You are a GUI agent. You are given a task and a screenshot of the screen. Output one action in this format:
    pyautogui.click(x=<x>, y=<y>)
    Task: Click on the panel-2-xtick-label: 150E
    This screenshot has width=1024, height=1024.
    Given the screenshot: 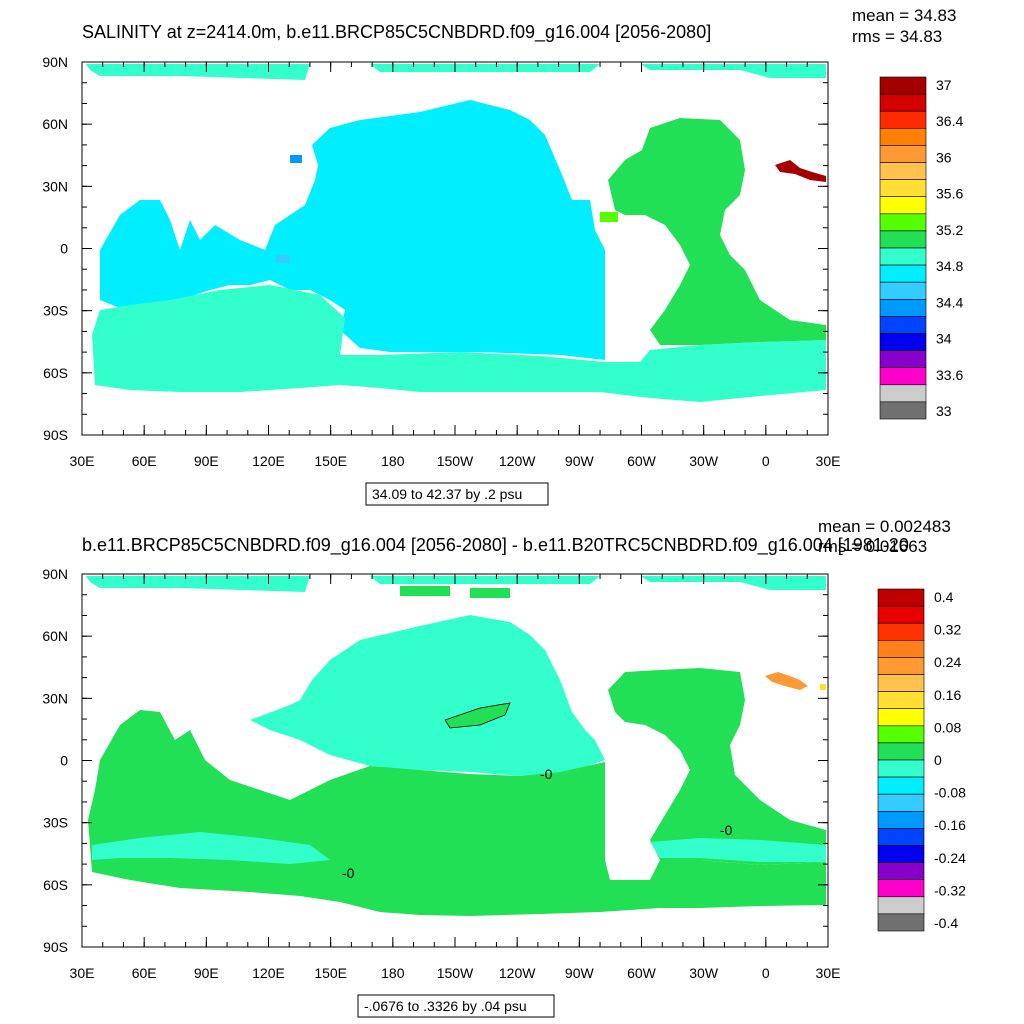 What is the action you would take?
    pyautogui.click(x=330, y=973)
    